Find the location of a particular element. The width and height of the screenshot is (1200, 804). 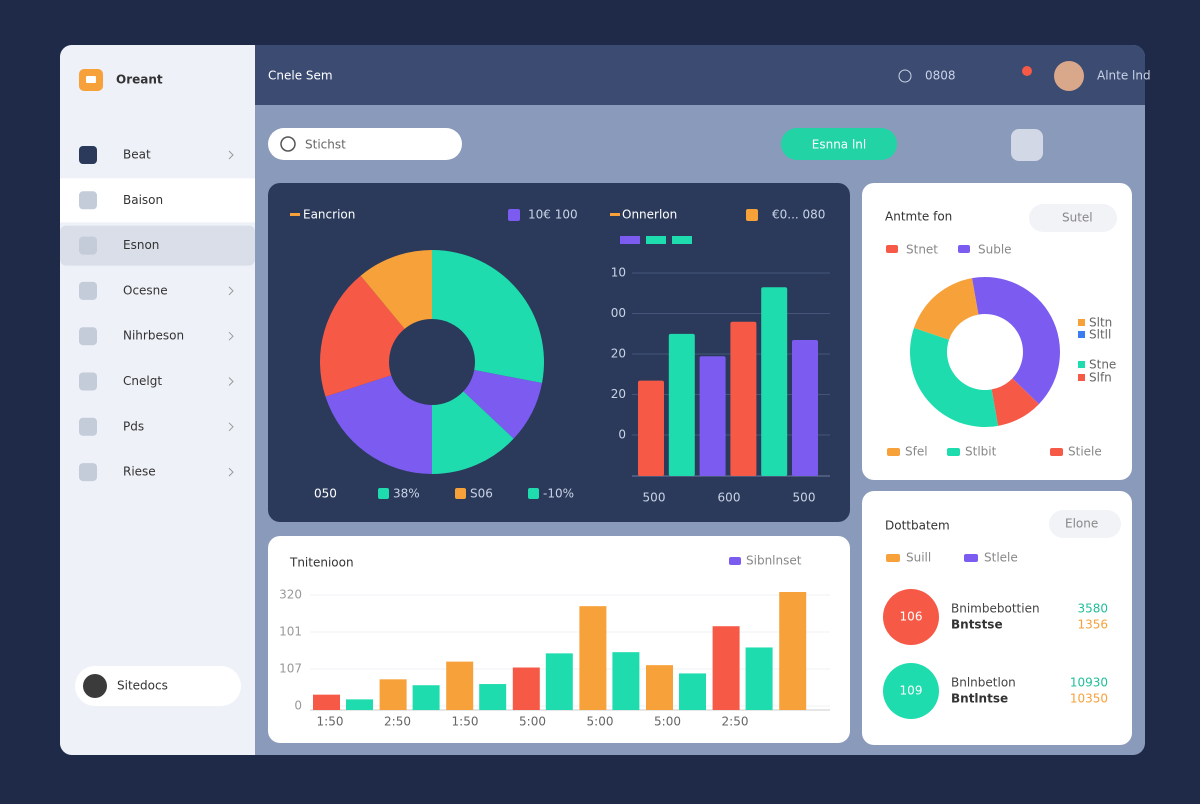

donut-panel is located at coordinates (997, 331).